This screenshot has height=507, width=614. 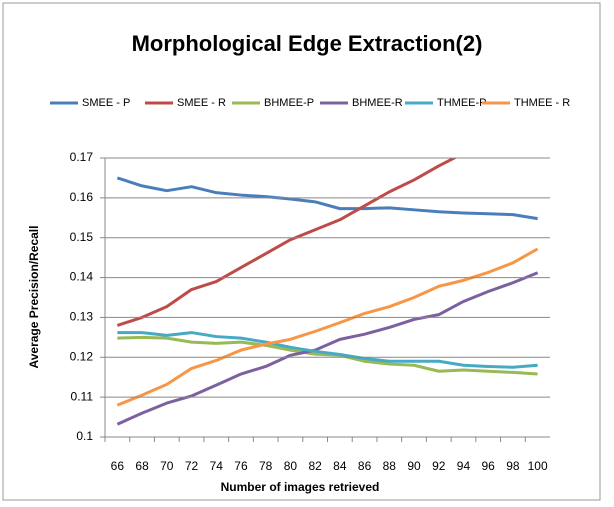 I want to click on x-tick-label: 76, so click(x=241, y=466).